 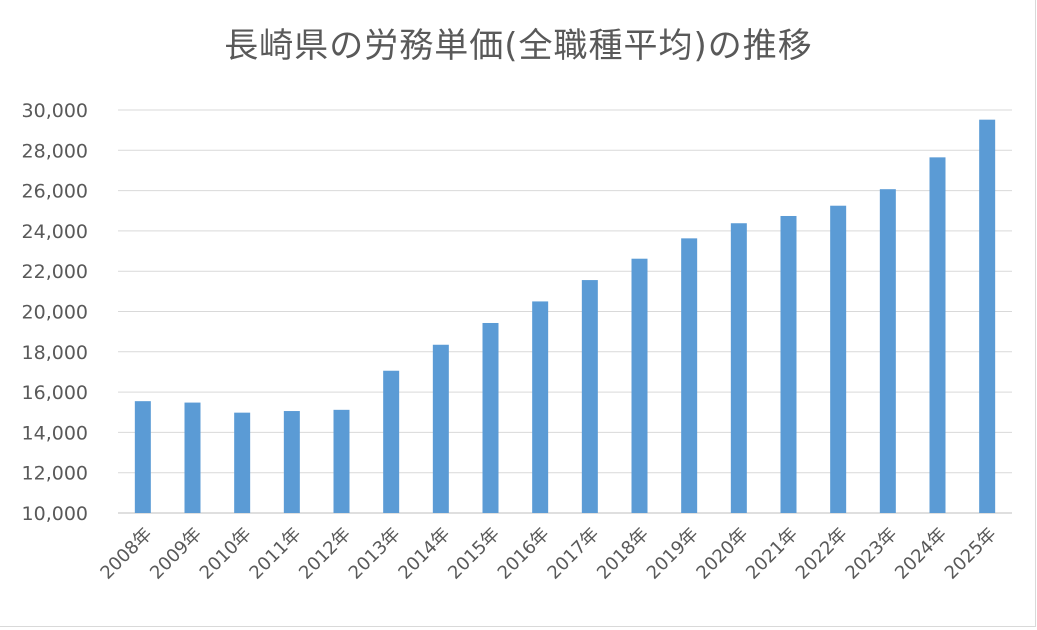 I want to click on y-tick-label: 10,000, so click(x=55, y=514).